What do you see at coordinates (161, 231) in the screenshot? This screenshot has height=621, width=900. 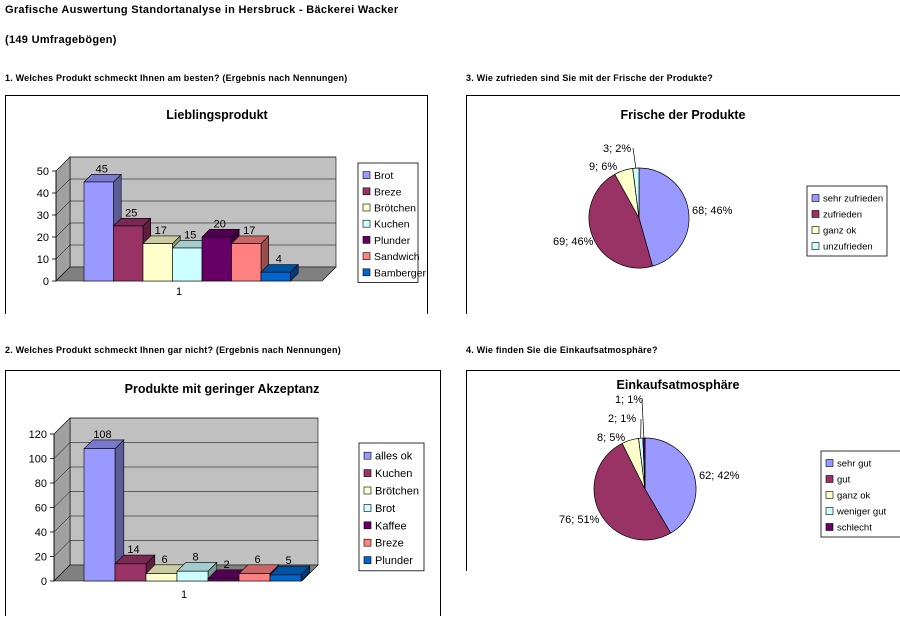 I see `data-label-broetchen: 17` at bounding box center [161, 231].